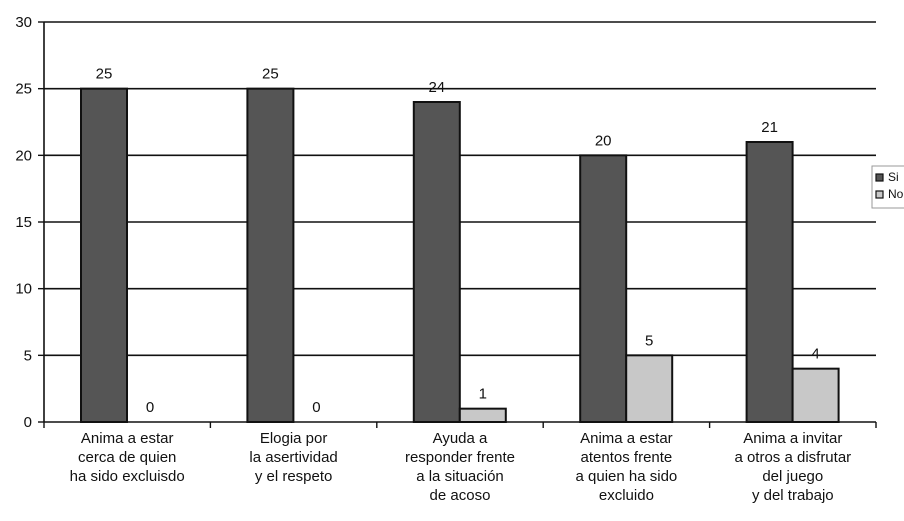 This screenshot has width=904, height=521. What do you see at coordinates (793, 495) in the screenshot?
I see `x-category-label: y del trabajo` at bounding box center [793, 495].